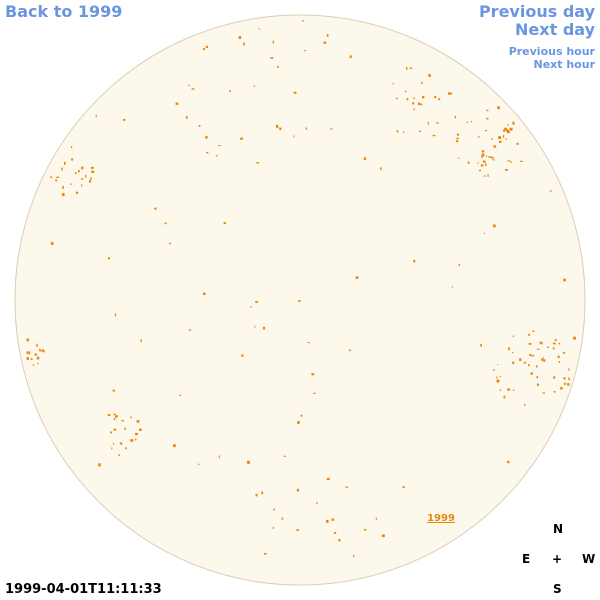 Image resolution: width=600 pixels, height=600 pixels. Describe the element at coordinates (555, 29) in the screenshot. I see `next-day-link: Next day` at that location.